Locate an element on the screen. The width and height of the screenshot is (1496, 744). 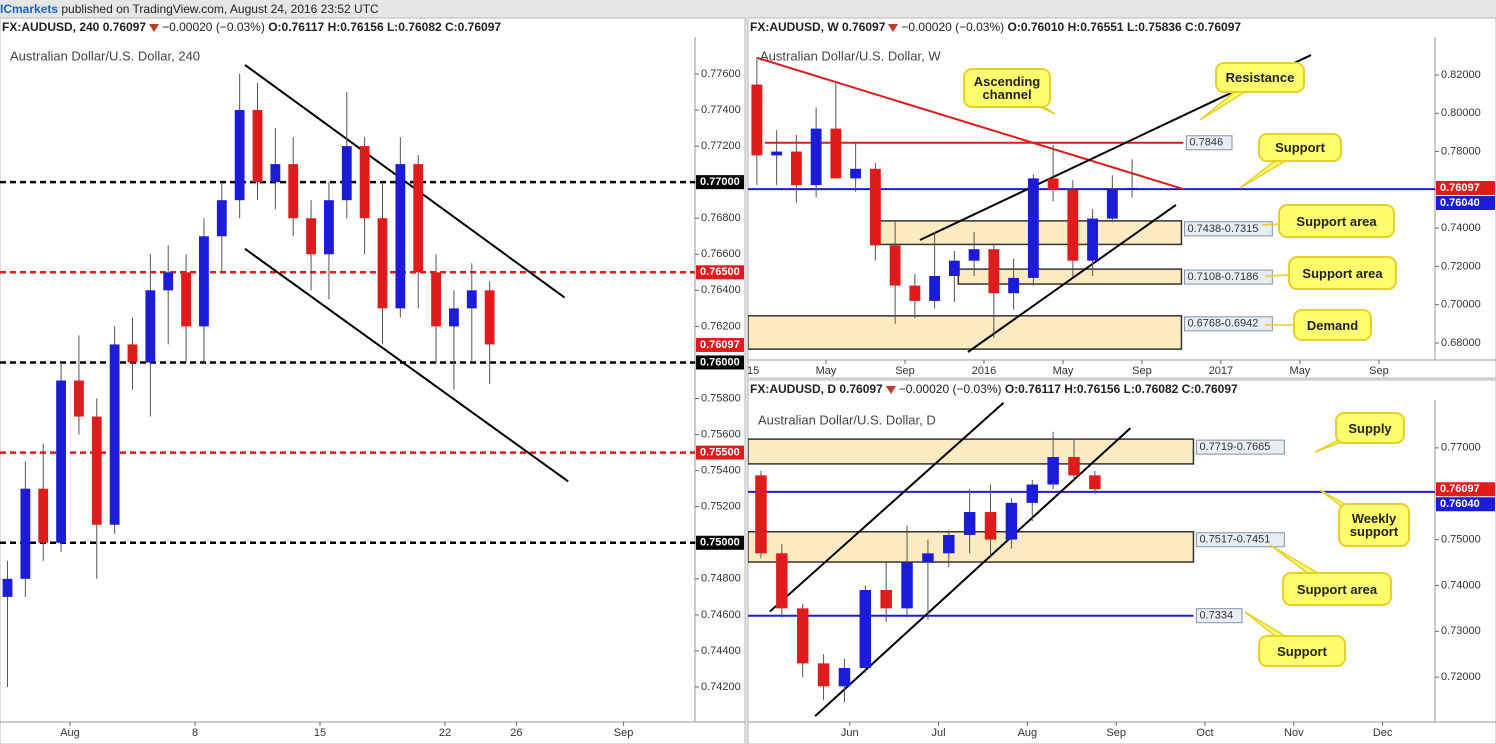
zone-tag-label: 0.7517-0.7451 is located at coordinates (1234, 540).